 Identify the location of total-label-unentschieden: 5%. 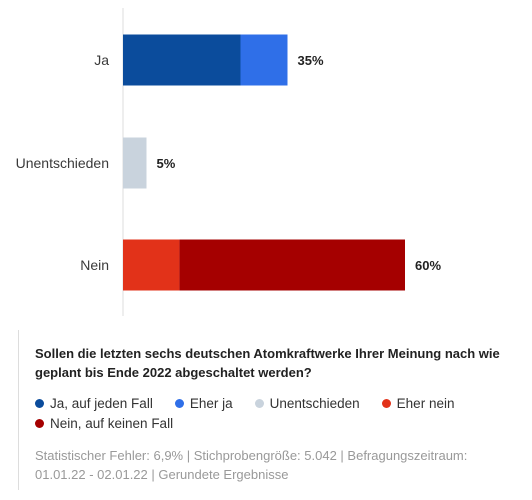
(166, 163).